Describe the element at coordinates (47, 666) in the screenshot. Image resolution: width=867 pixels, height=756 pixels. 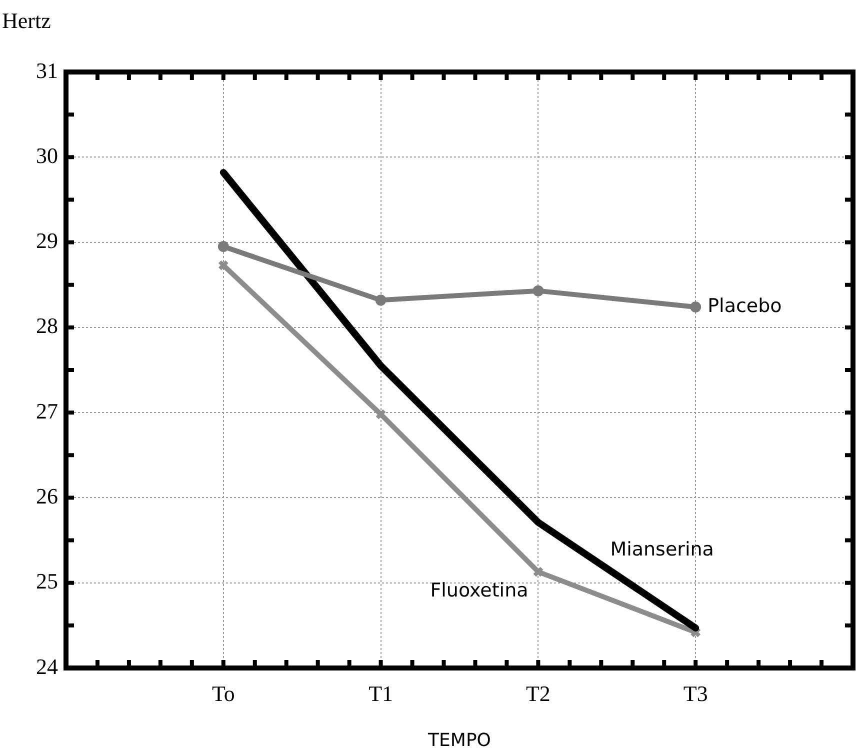
I see `y-tick-label: 24` at that location.